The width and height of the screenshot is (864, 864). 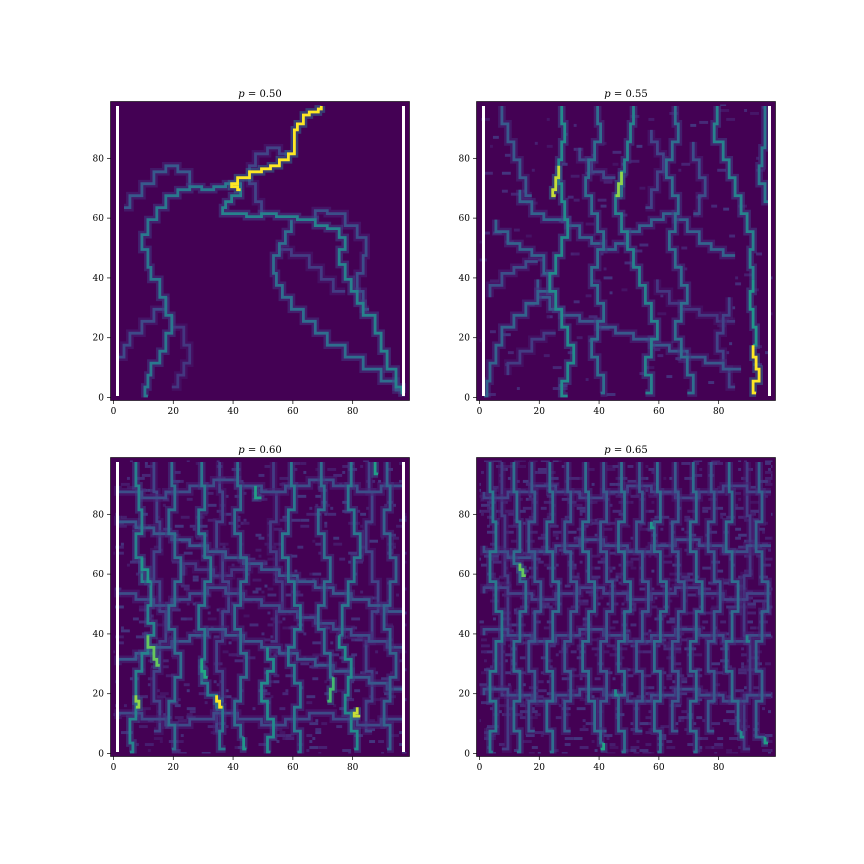 I want to click on x-tick-label: 60, so click(x=659, y=412).